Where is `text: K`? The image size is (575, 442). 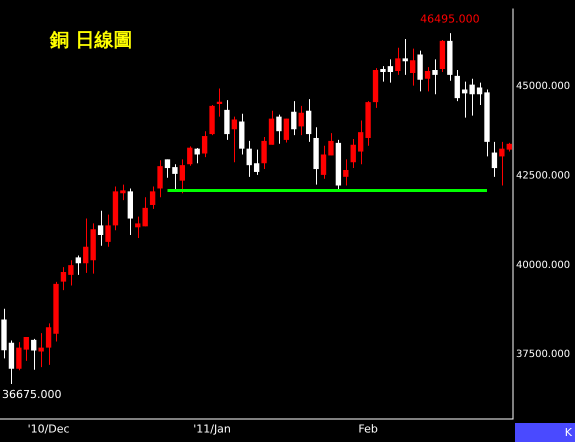 text: K is located at coordinates (545, 432).